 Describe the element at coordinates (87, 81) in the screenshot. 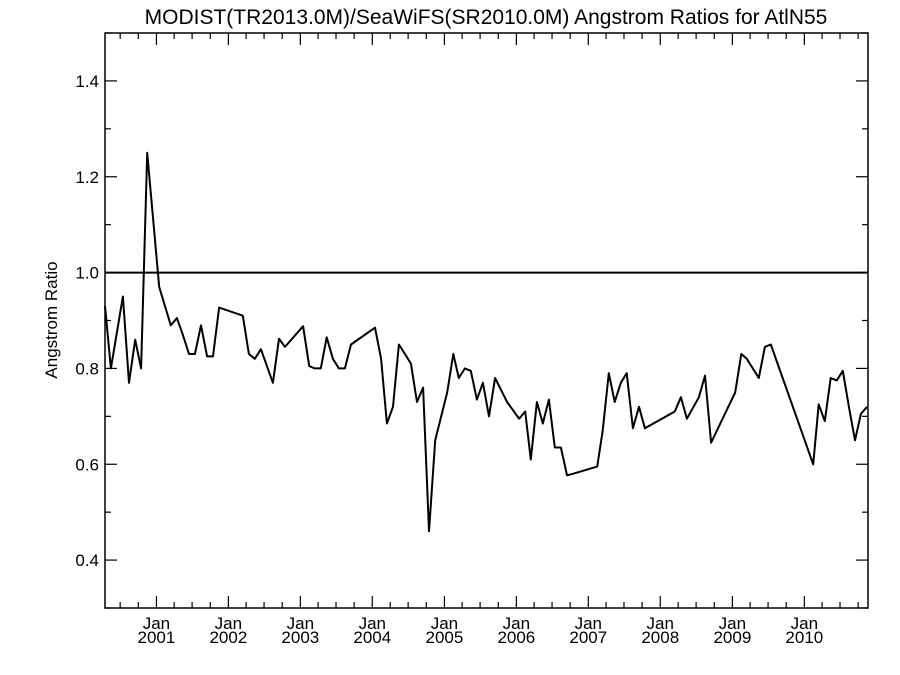

I see `y-tick-label: 1.4` at that location.